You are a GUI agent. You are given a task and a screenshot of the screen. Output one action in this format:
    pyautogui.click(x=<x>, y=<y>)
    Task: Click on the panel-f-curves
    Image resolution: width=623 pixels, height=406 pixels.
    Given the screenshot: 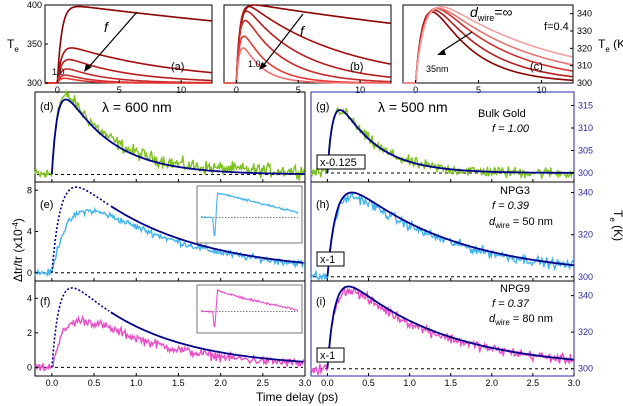 What is the action you would take?
    pyautogui.click(x=169, y=329)
    